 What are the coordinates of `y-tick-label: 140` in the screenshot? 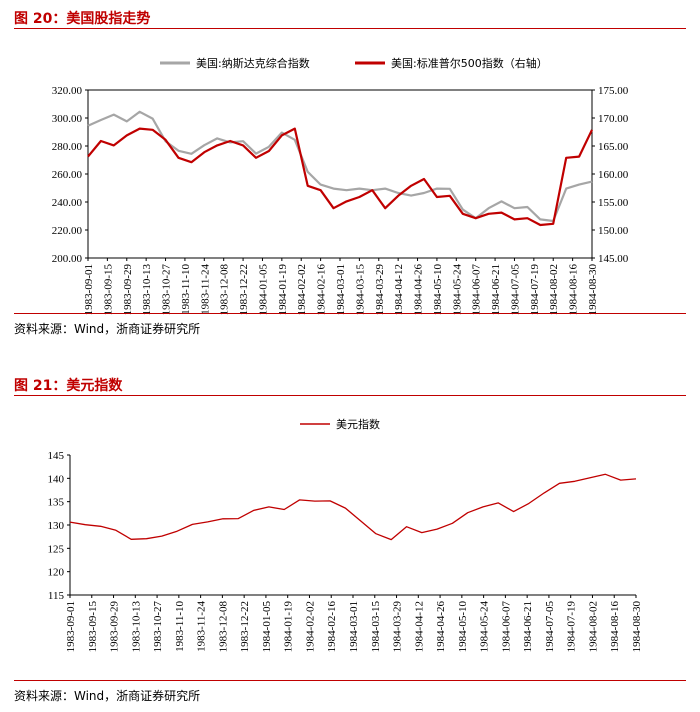 It's located at (56, 479).